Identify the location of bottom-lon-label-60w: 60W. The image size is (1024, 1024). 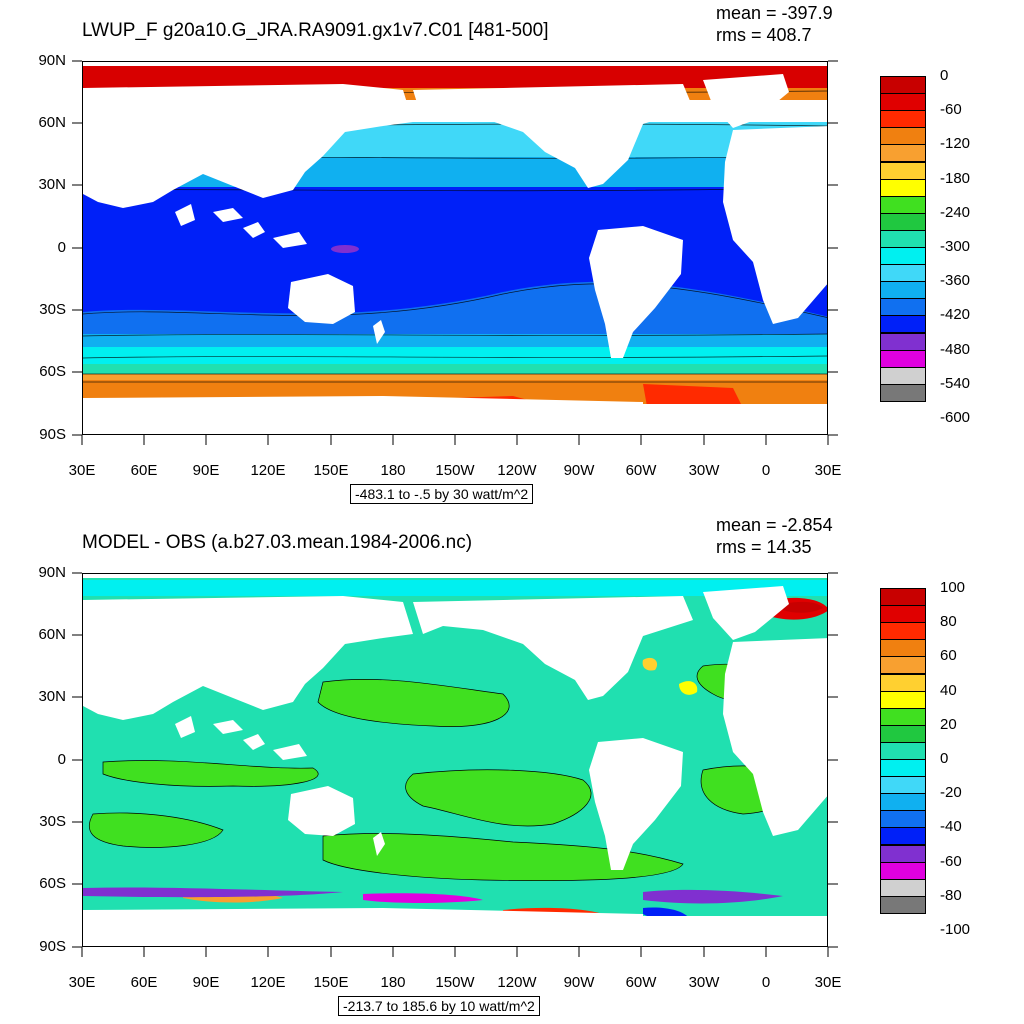
(641, 982).